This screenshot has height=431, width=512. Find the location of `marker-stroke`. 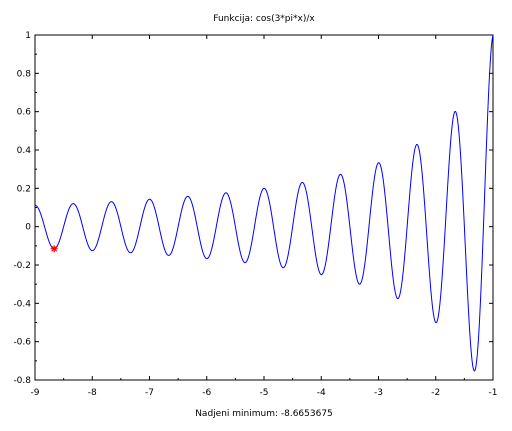

marker-stroke is located at coordinates (54, 248).